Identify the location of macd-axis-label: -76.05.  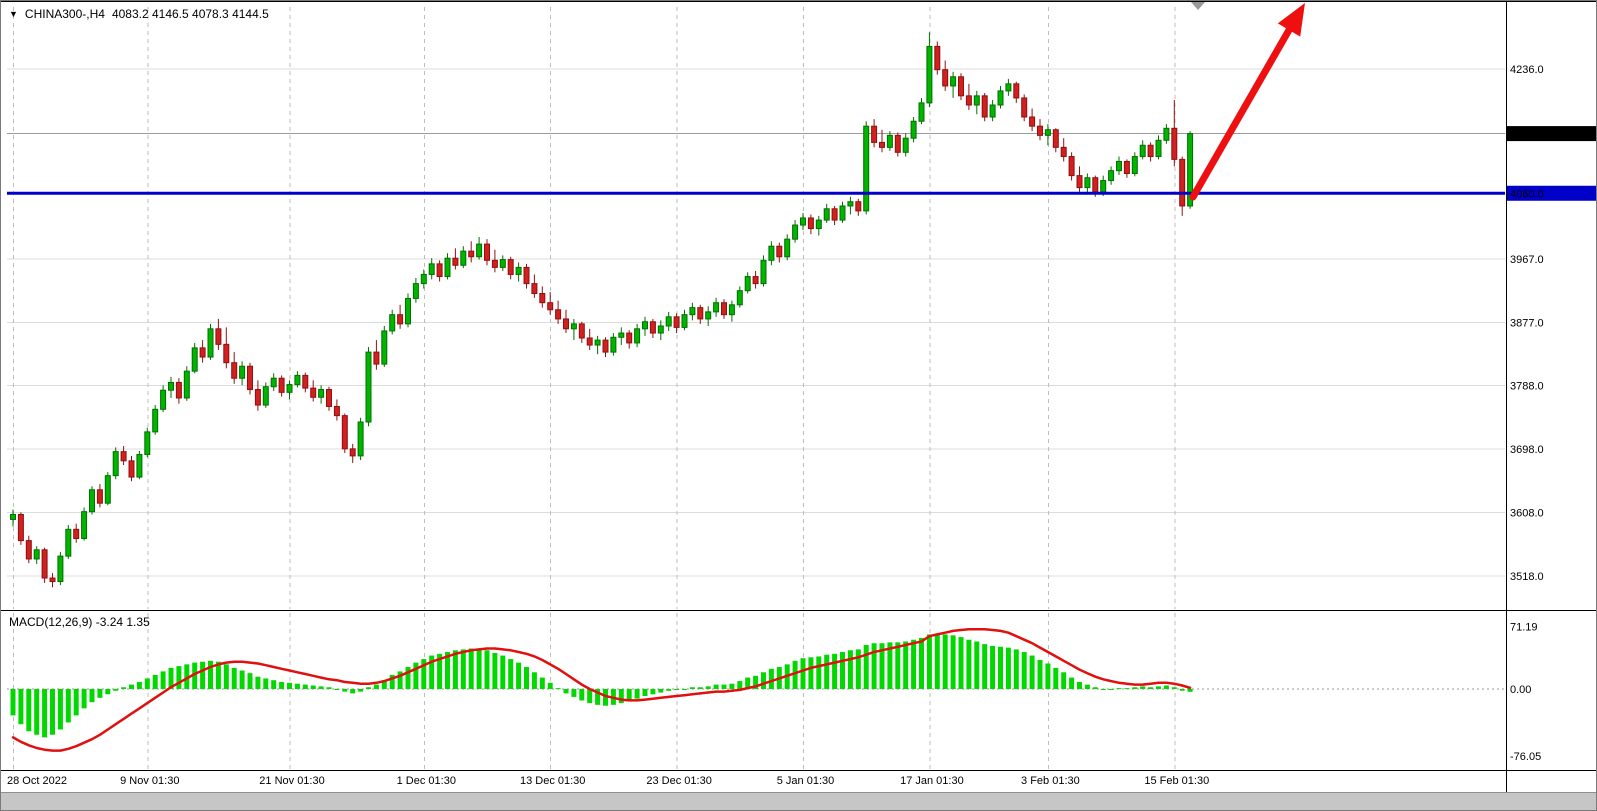
(1525, 757).